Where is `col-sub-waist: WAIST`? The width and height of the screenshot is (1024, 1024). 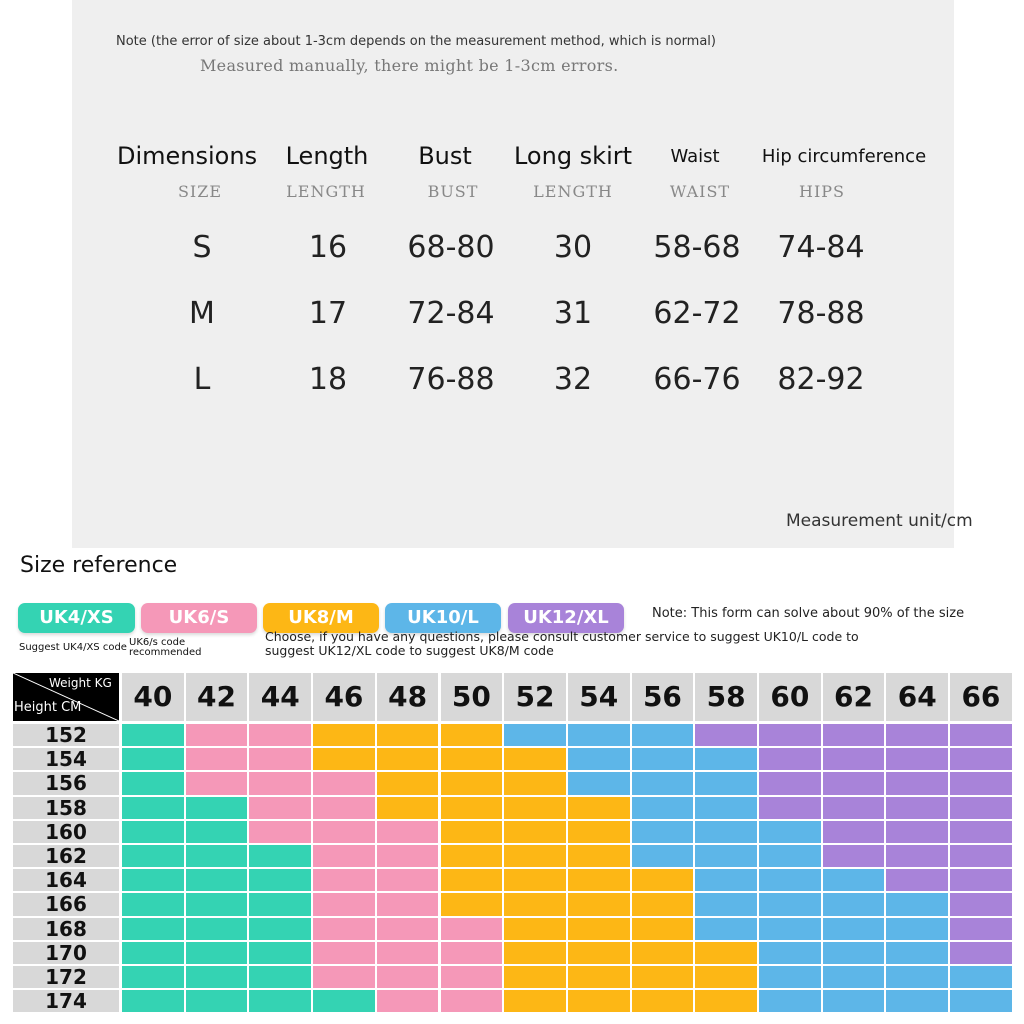 col-sub-waist: WAIST is located at coordinates (700, 191).